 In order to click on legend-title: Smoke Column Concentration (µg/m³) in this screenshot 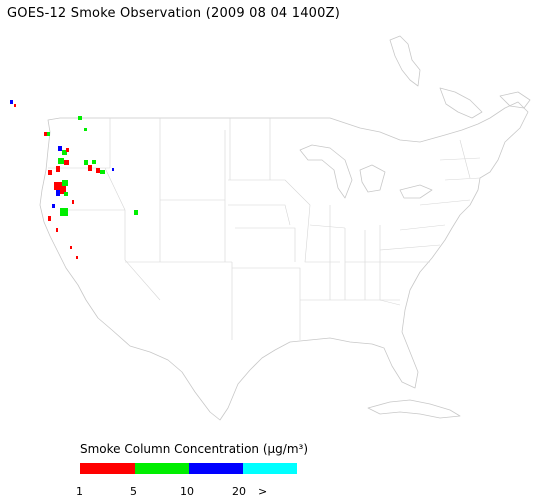, I will do `click(194, 449)`.